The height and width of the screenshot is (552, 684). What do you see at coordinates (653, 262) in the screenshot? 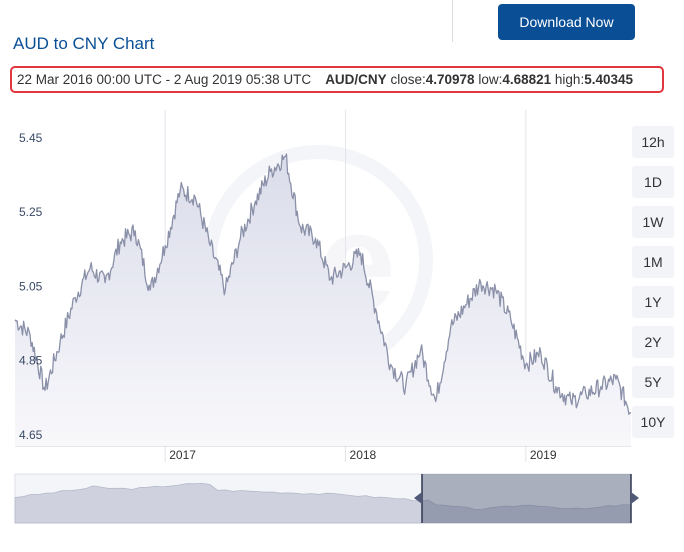
I see `timeframe-1m-button: 1M` at bounding box center [653, 262].